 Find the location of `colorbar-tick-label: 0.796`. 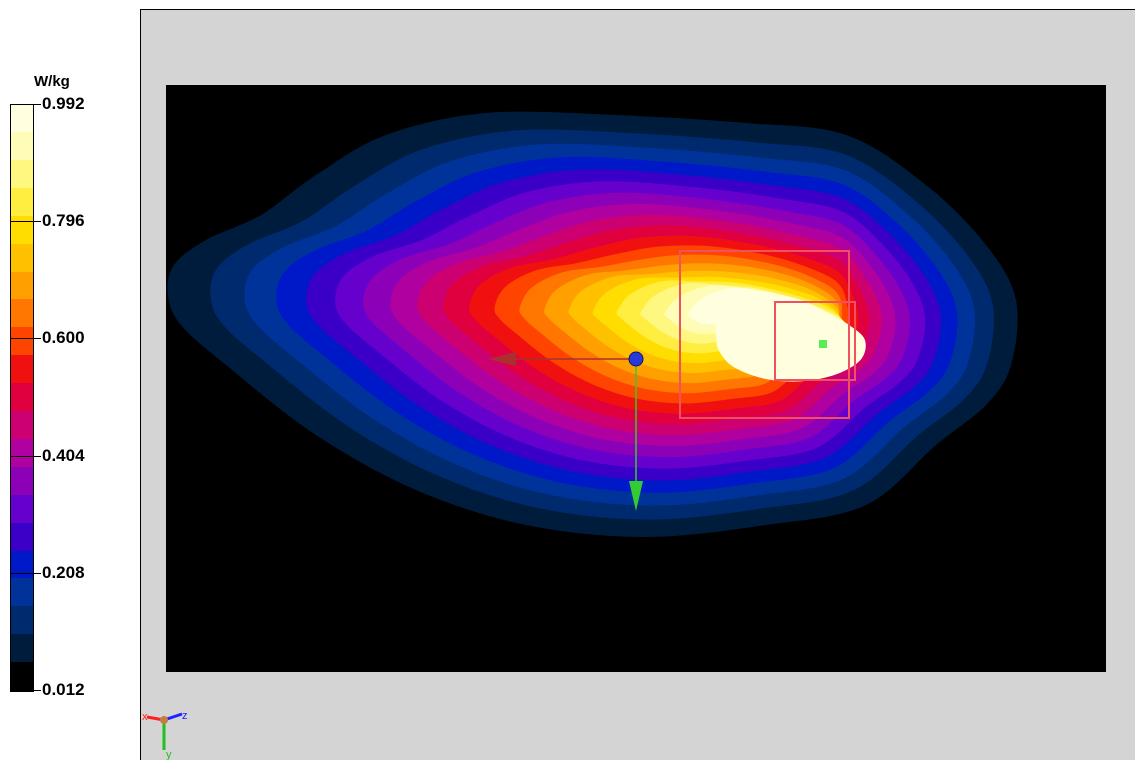

colorbar-tick-label: 0.796 is located at coordinates (63, 221).